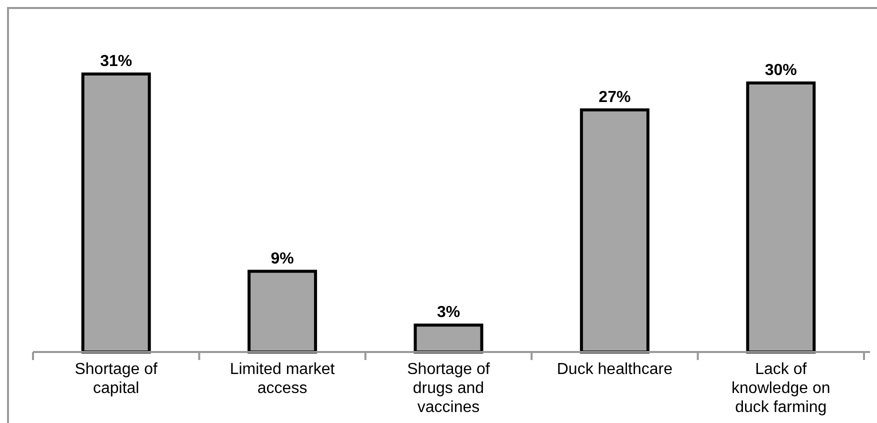  Describe the element at coordinates (116, 61) in the screenshot. I see `data-label: 31%` at that location.